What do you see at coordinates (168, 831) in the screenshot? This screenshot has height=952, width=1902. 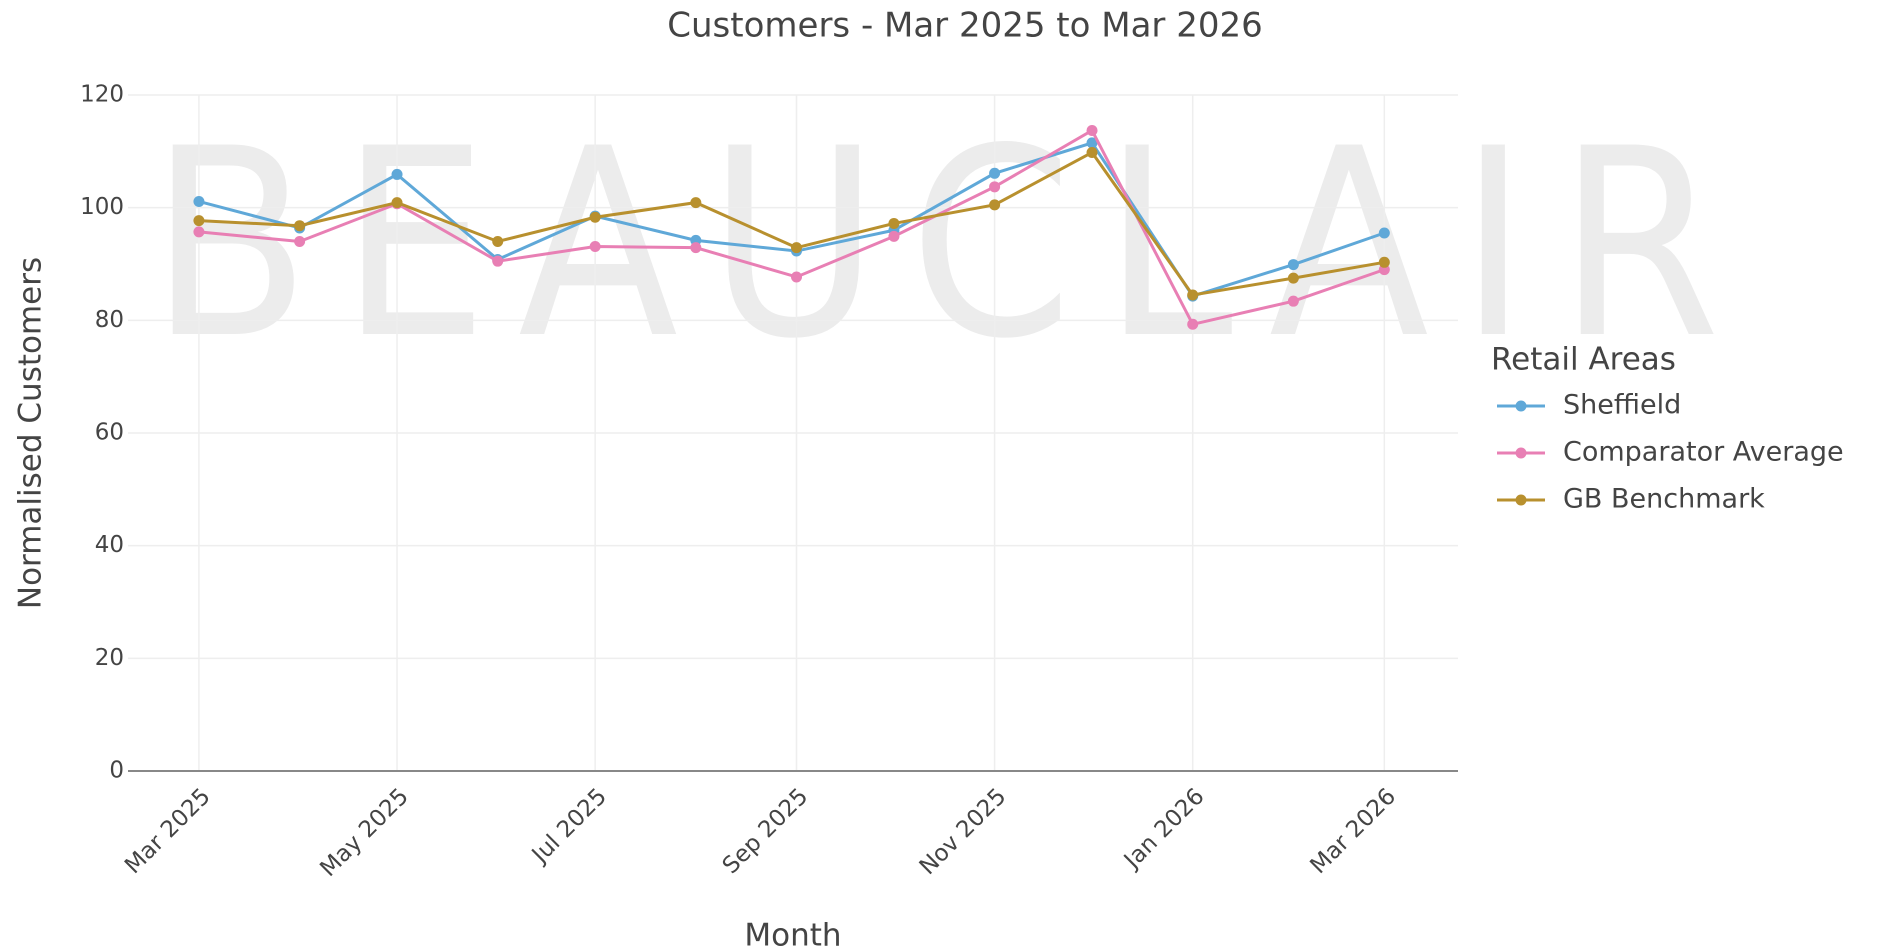 I see `x-tick-label: Mar 2025` at bounding box center [168, 831].